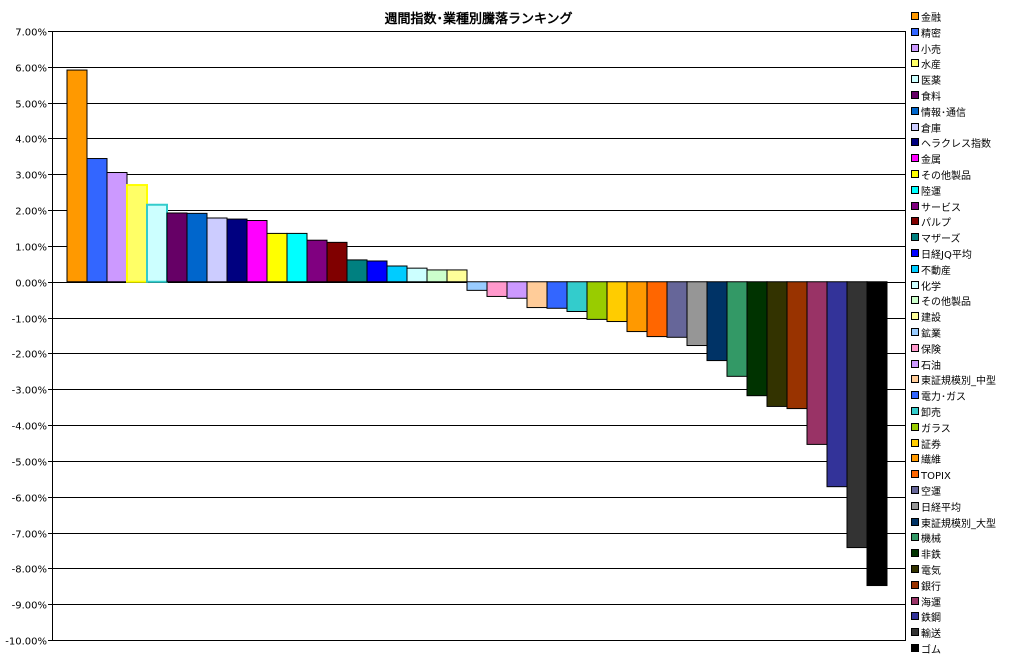 The height and width of the screenshot is (663, 1009). What do you see at coordinates (931, 223) in the screenshot?
I see `legend-item: パルプ` at bounding box center [931, 223].